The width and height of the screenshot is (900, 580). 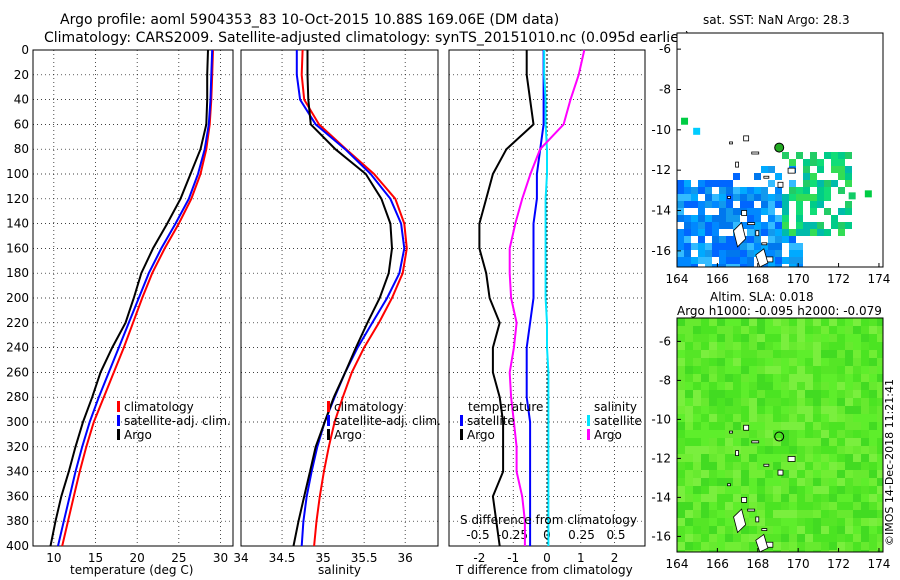 I want to click on sla-map-frame, so click(x=780, y=435).